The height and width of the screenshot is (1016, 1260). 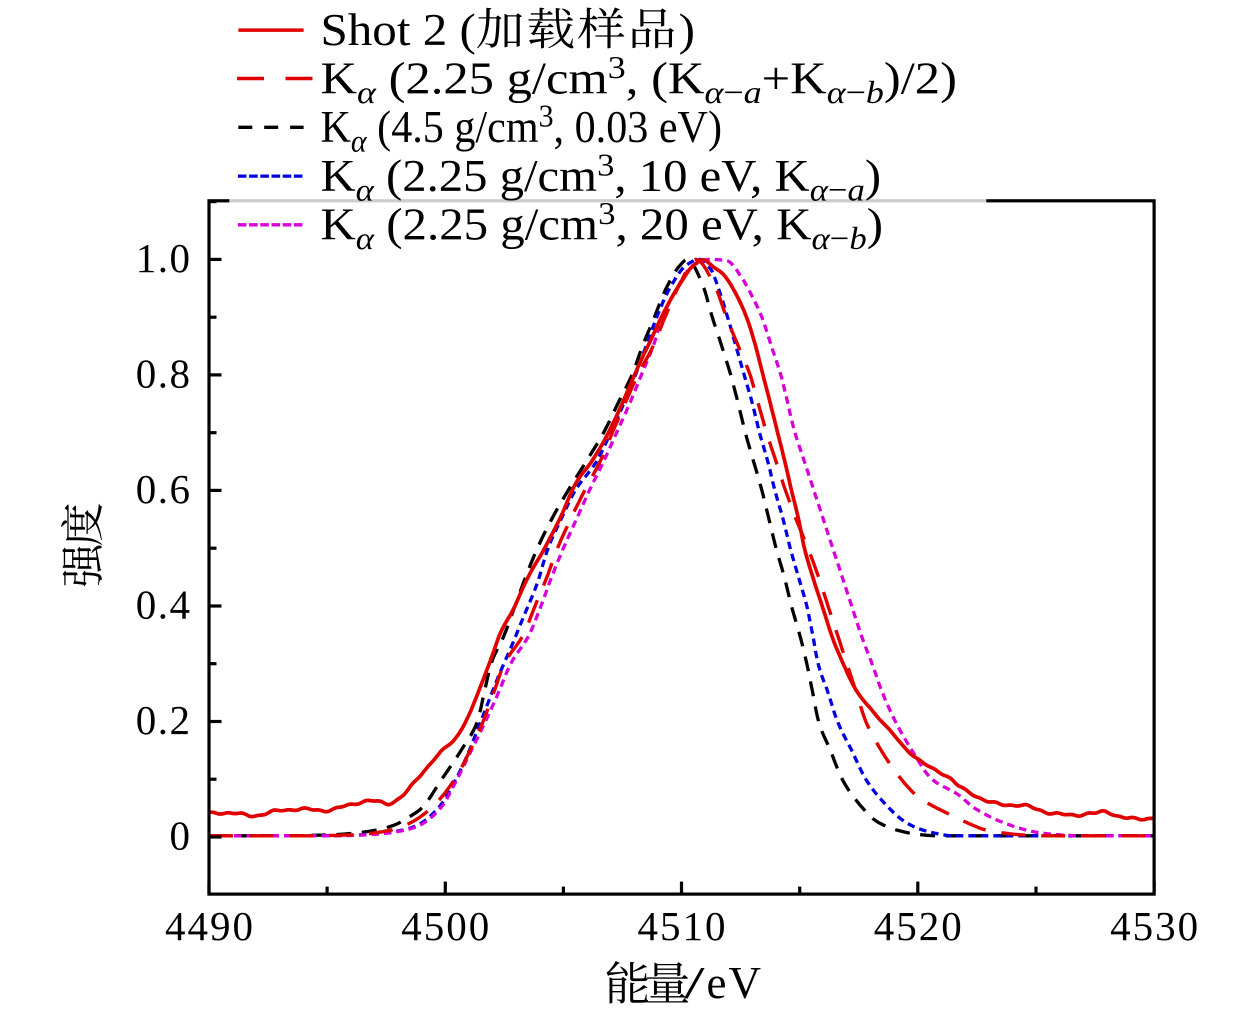 What do you see at coordinates (638, 128) in the screenshot?
I see `svg-text: , 0.03 eV)` at bounding box center [638, 128].